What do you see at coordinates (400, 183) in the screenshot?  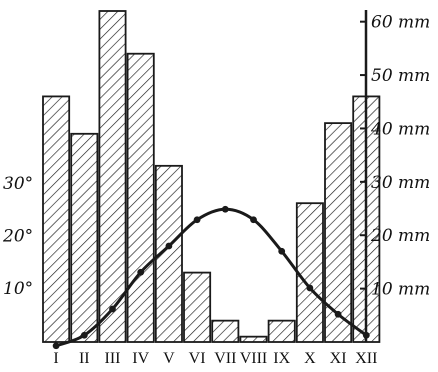 I see `right-tick-label-30: 30 mm` at bounding box center [400, 183].